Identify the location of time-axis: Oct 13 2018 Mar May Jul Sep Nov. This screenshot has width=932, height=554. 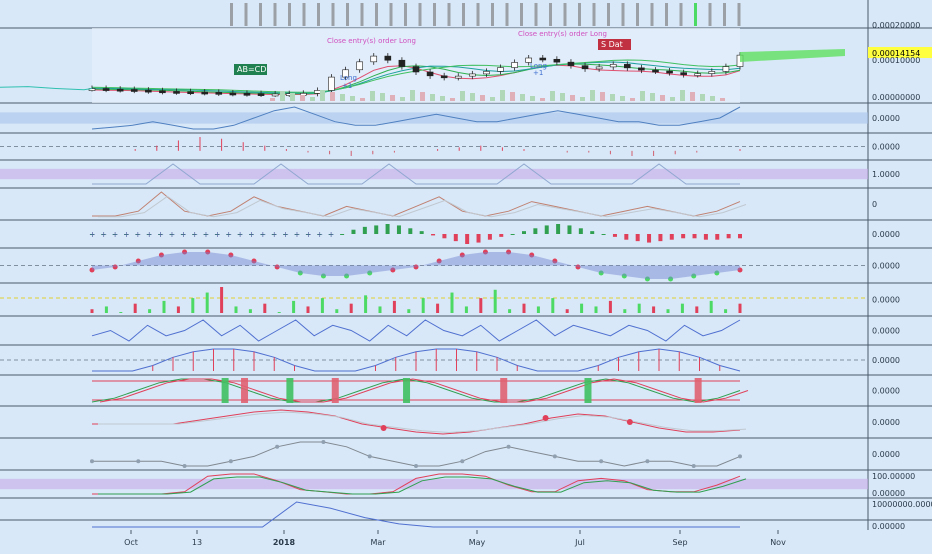
(455, 538).